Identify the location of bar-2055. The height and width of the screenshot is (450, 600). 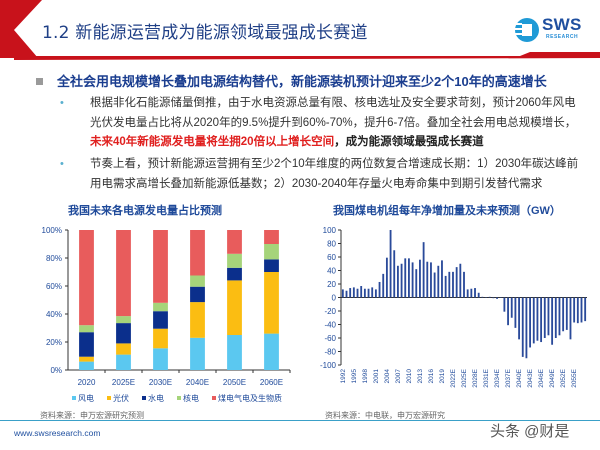
(574, 310).